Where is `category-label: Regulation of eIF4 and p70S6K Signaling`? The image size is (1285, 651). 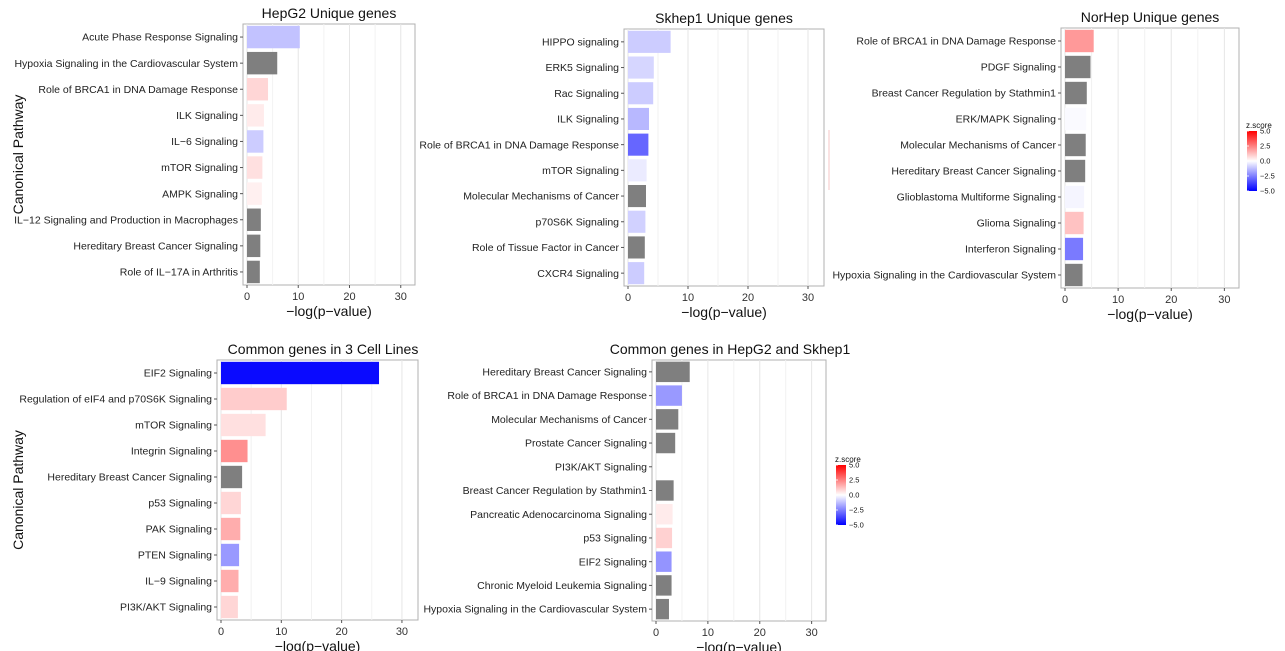
category-label: Regulation of eIF4 and p70S6K Signaling is located at coordinates (115, 400).